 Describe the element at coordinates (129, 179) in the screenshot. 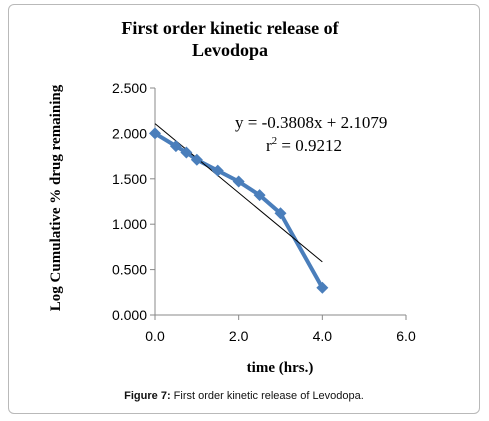

I see `y-tick-label: 1.500` at that location.